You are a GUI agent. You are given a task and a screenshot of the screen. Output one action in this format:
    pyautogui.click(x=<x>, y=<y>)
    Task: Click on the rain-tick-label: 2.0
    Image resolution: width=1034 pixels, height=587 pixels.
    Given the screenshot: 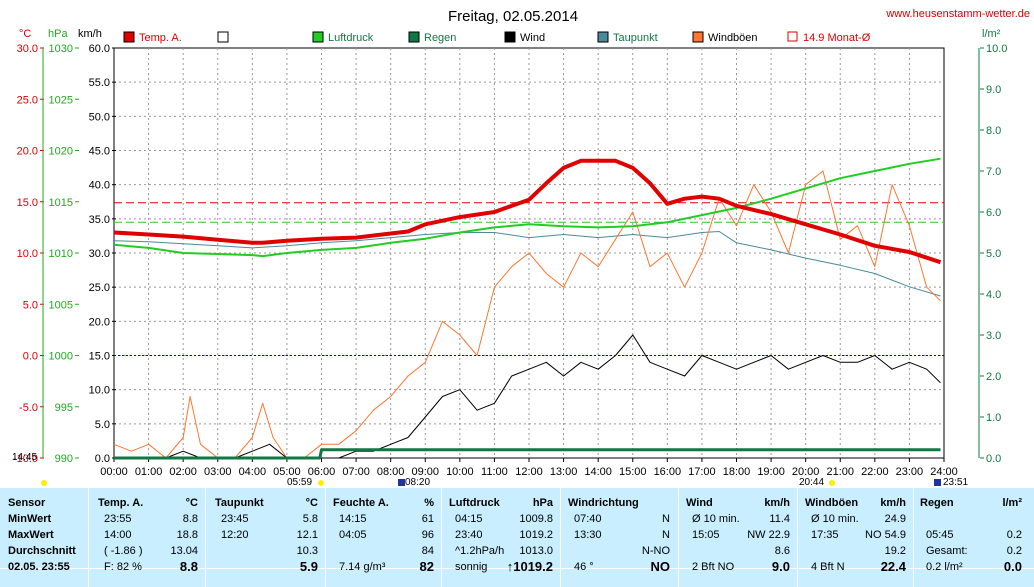 What is the action you would take?
    pyautogui.click(x=993, y=377)
    